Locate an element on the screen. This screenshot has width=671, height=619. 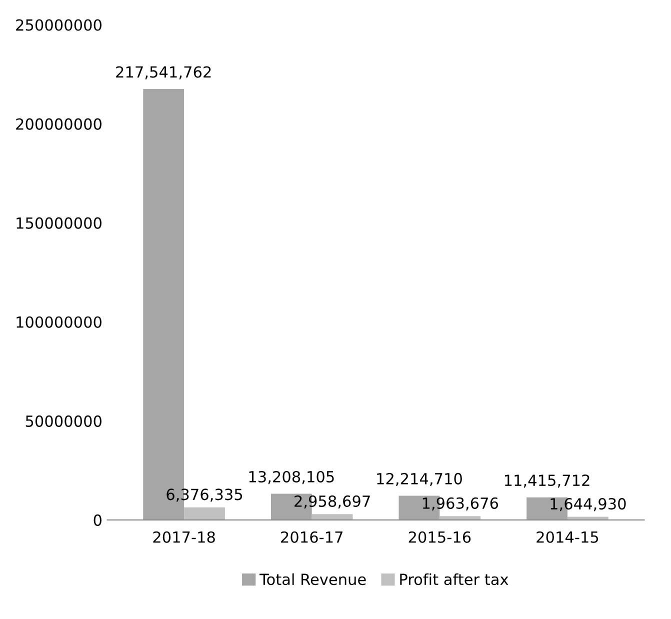
x-tick-label: 2014-15 is located at coordinates (567, 537).